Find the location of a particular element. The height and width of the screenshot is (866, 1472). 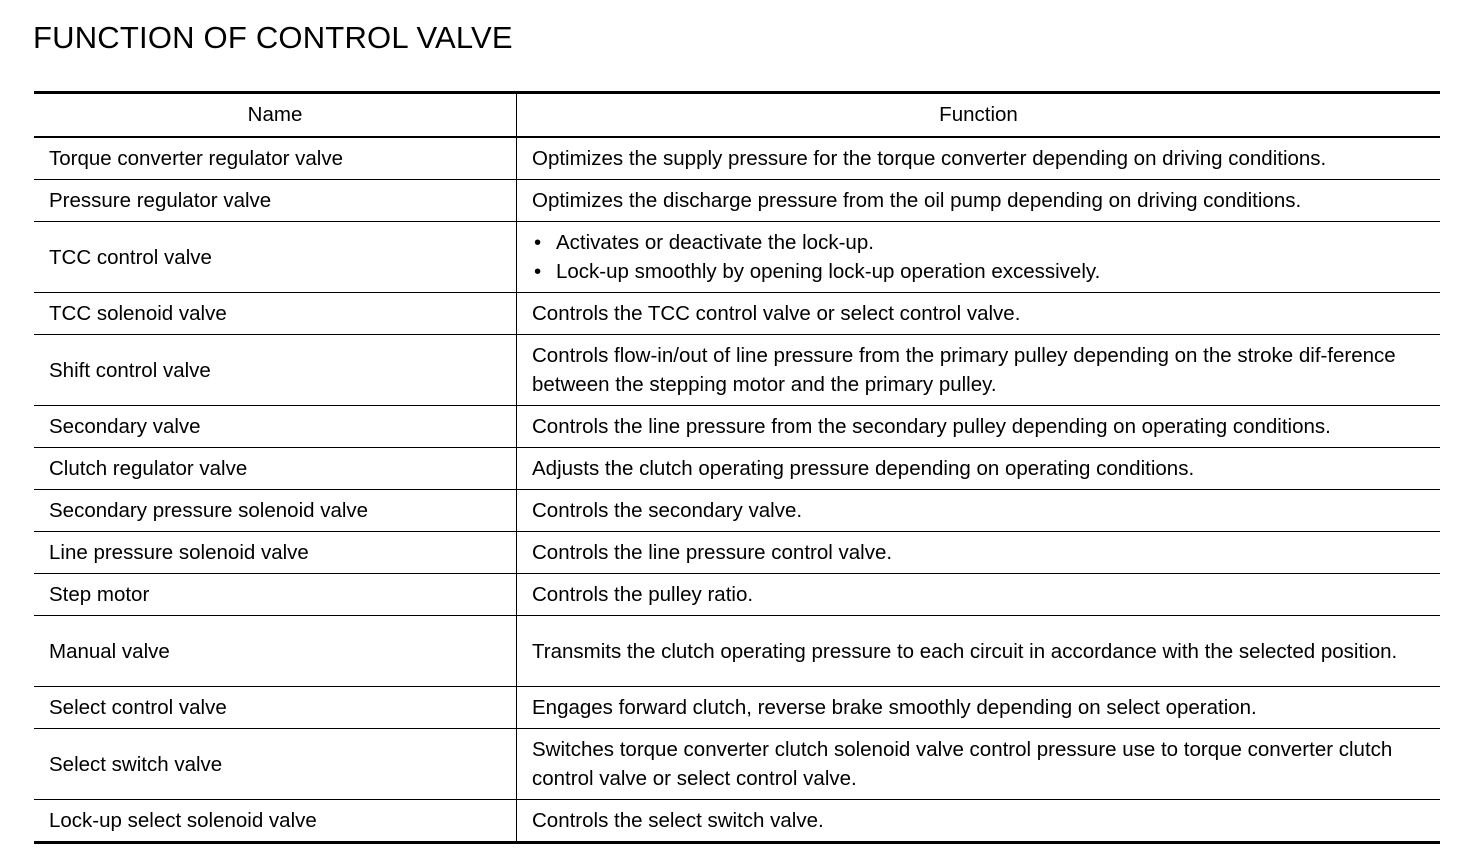

table-row: Step motor Controls the pulley ratio. is located at coordinates (737, 594).